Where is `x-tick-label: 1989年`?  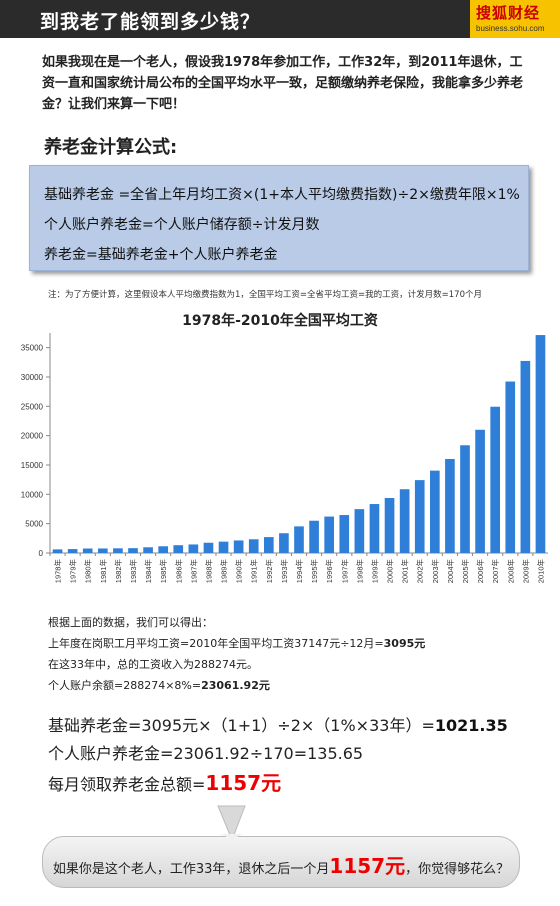 x-tick-label: 1989年 is located at coordinates (224, 571).